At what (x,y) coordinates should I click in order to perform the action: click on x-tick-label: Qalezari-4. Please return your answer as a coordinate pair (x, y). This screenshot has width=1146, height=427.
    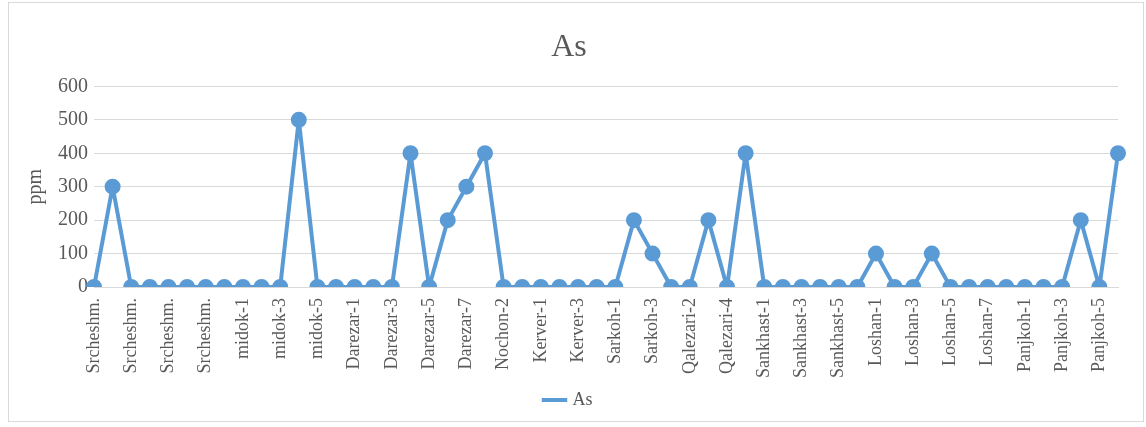
    Looking at the image, I should click on (725, 336).